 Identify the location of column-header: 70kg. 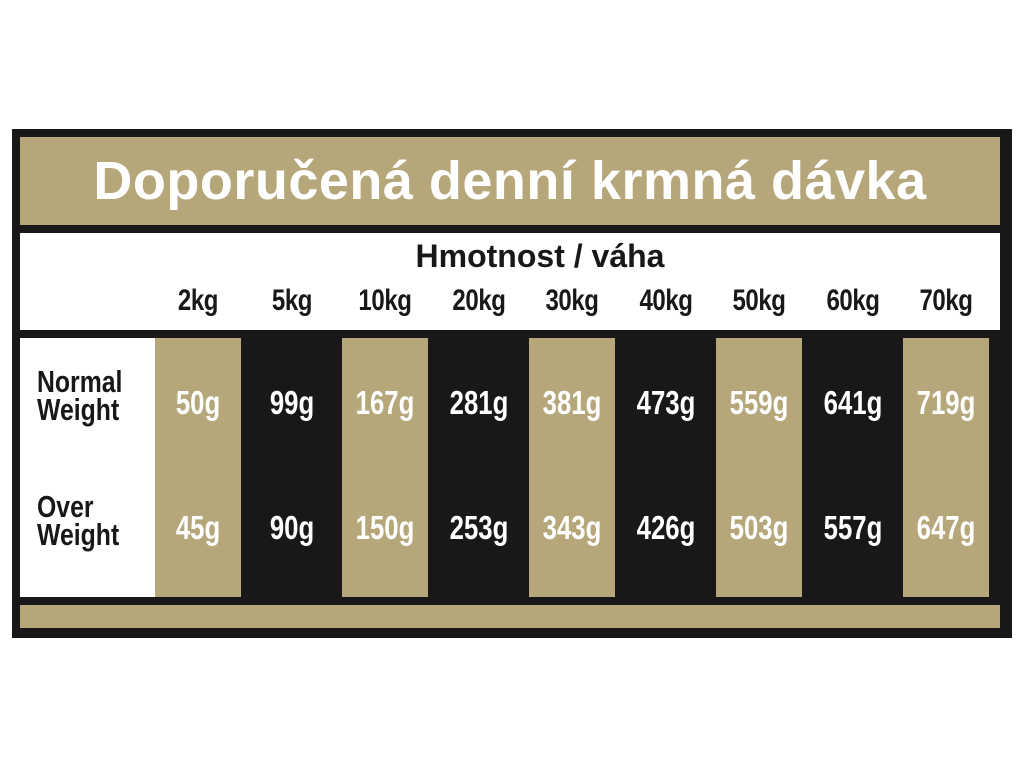
(946, 300).